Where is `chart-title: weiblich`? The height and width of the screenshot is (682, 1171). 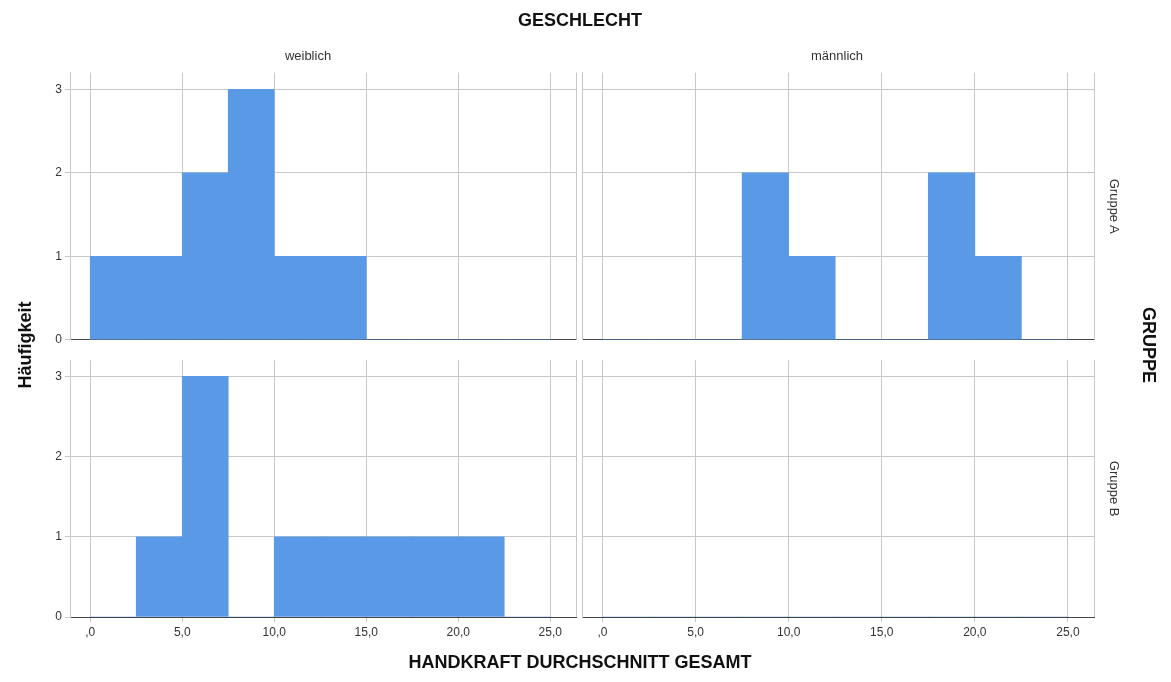 chart-title: weiblich is located at coordinates (307, 56).